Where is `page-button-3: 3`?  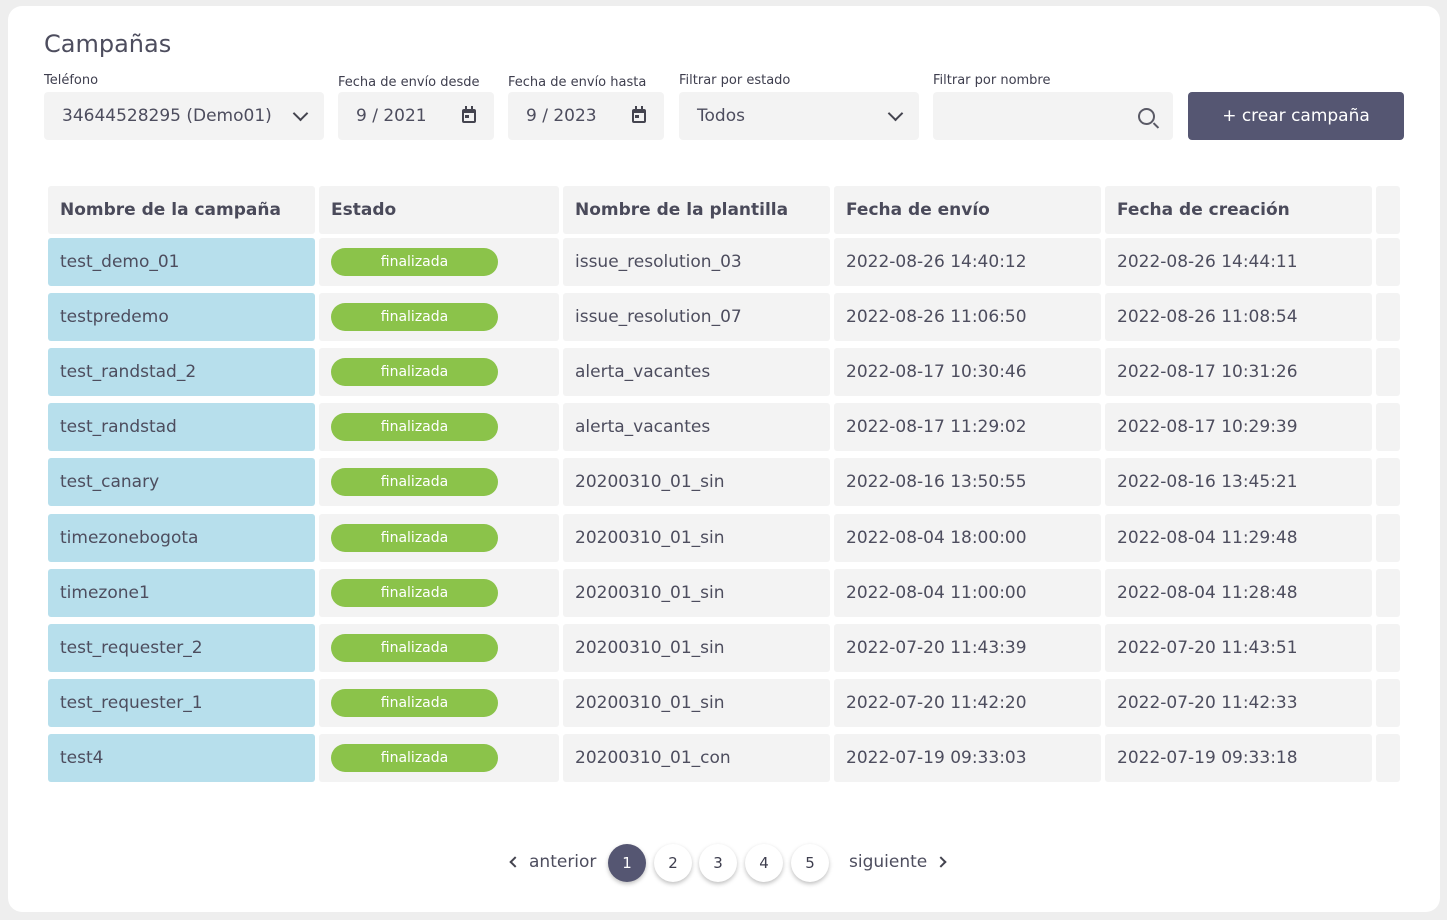
page-button-3: 3 is located at coordinates (718, 863).